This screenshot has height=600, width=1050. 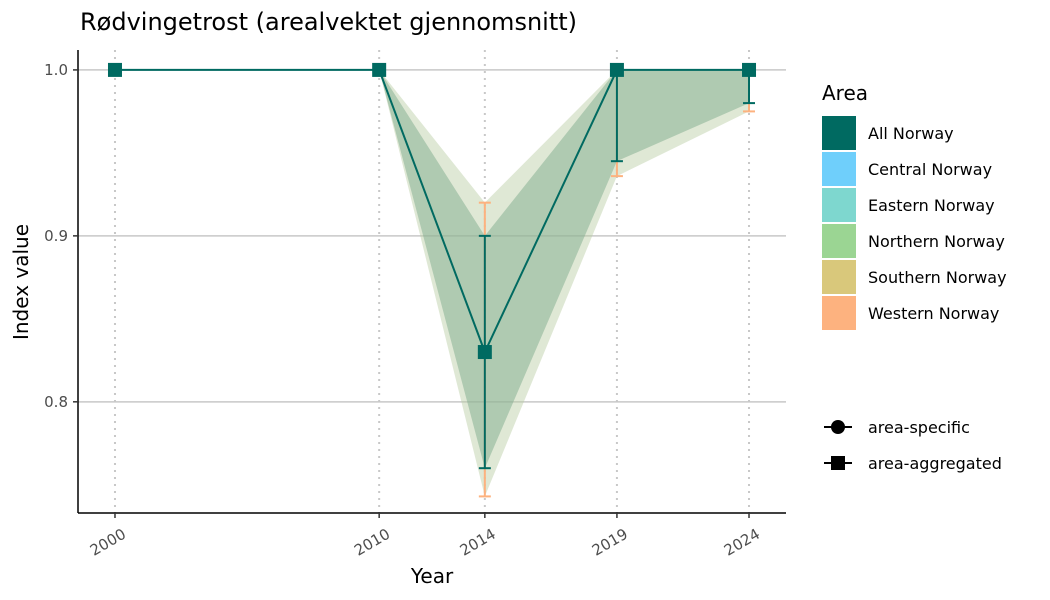 I want to click on legend-key-eastern-norway, so click(x=839, y=205).